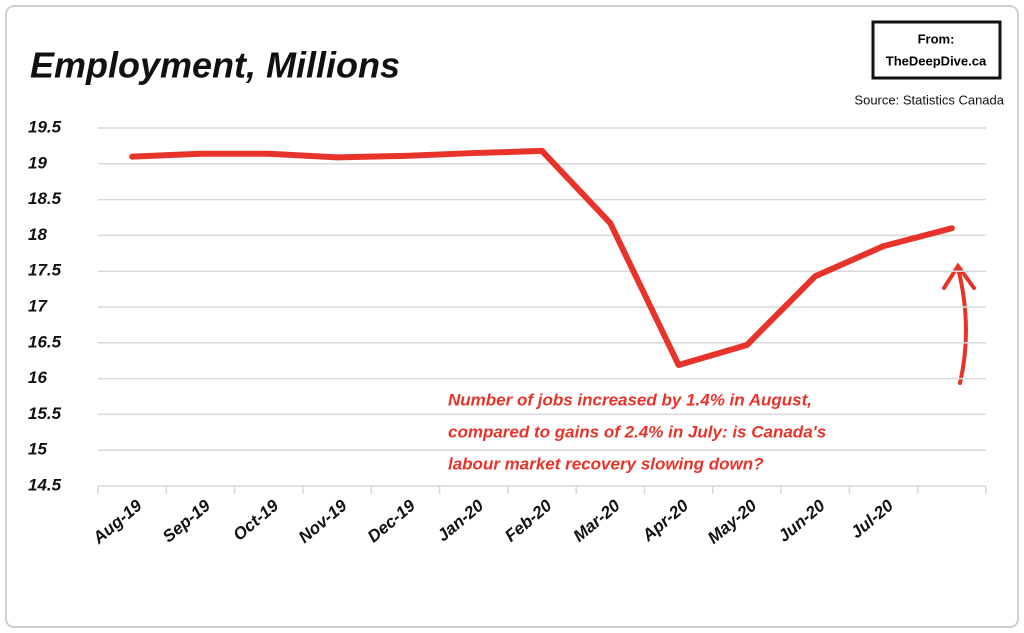  What do you see at coordinates (45, 413) in the screenshot?
I see `y-tick-label: 15.5` at bounding box center [45, 413].